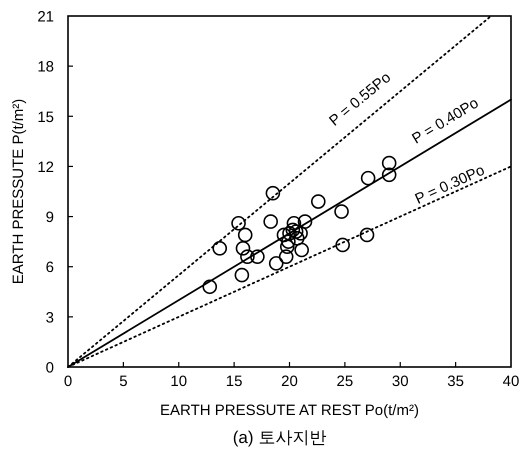 The height and width of the screenshot is (452, 531). I want to click on y-axis-title: EARTH PRESSUTE P(t/m²), so click(18, 191).